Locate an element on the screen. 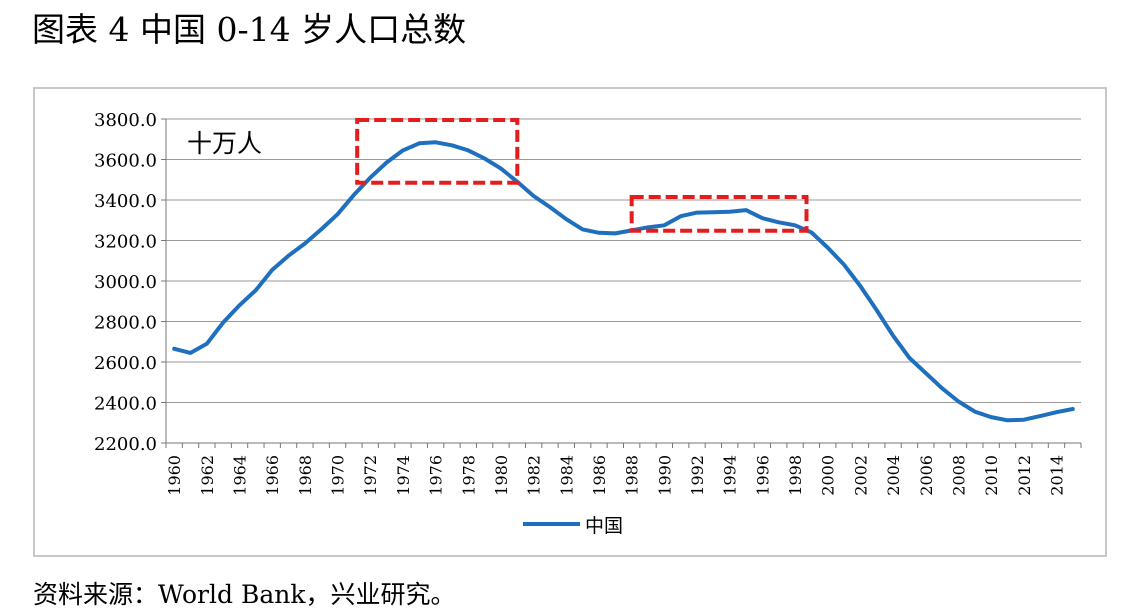  x-tick-label: 1974 is located at coordinates (403, 475).